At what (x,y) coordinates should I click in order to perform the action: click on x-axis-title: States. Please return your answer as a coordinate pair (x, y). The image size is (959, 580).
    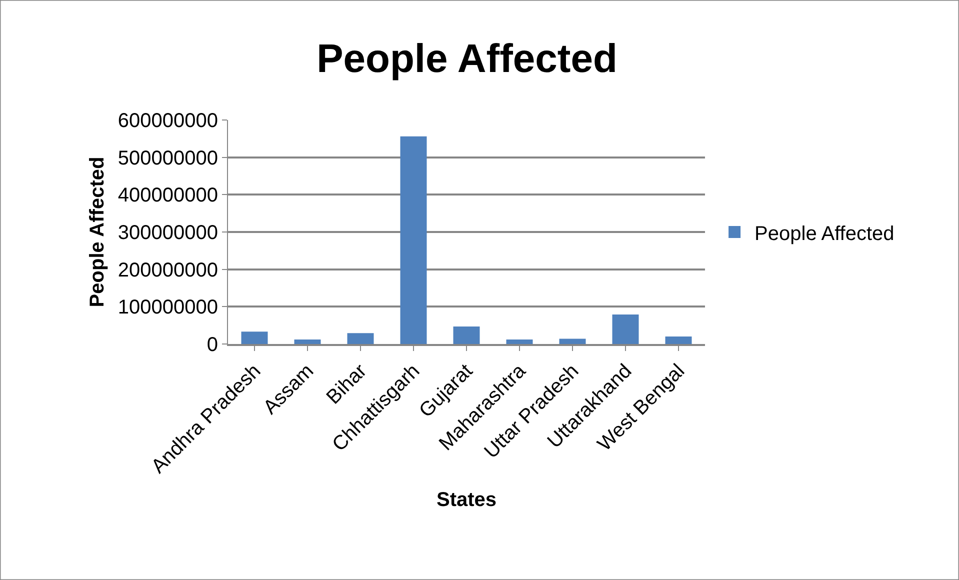
    Looking at the image, I should click on (466, 499).